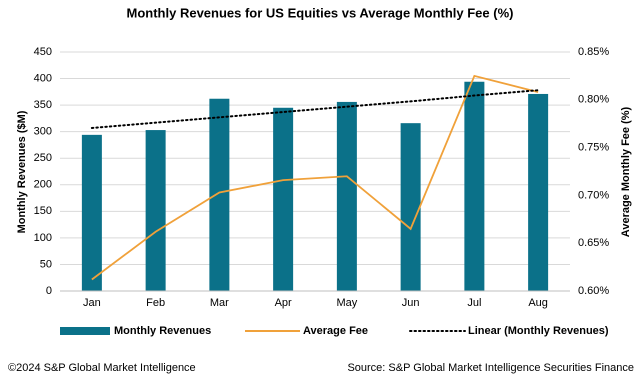 The image size is (640, 382). Describe the element at coordinates (593, 52) in the screenshot. I see `y2-tick-label: 0.85%` at that location.